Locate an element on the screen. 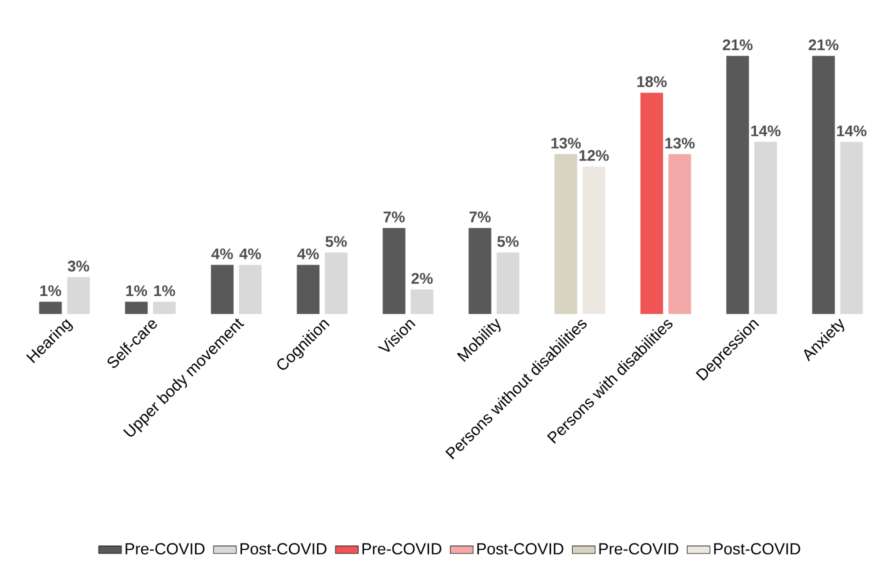 The height and width of the screenshot is (564, 884). data-label: 2% is located at coordinates (422, 278).